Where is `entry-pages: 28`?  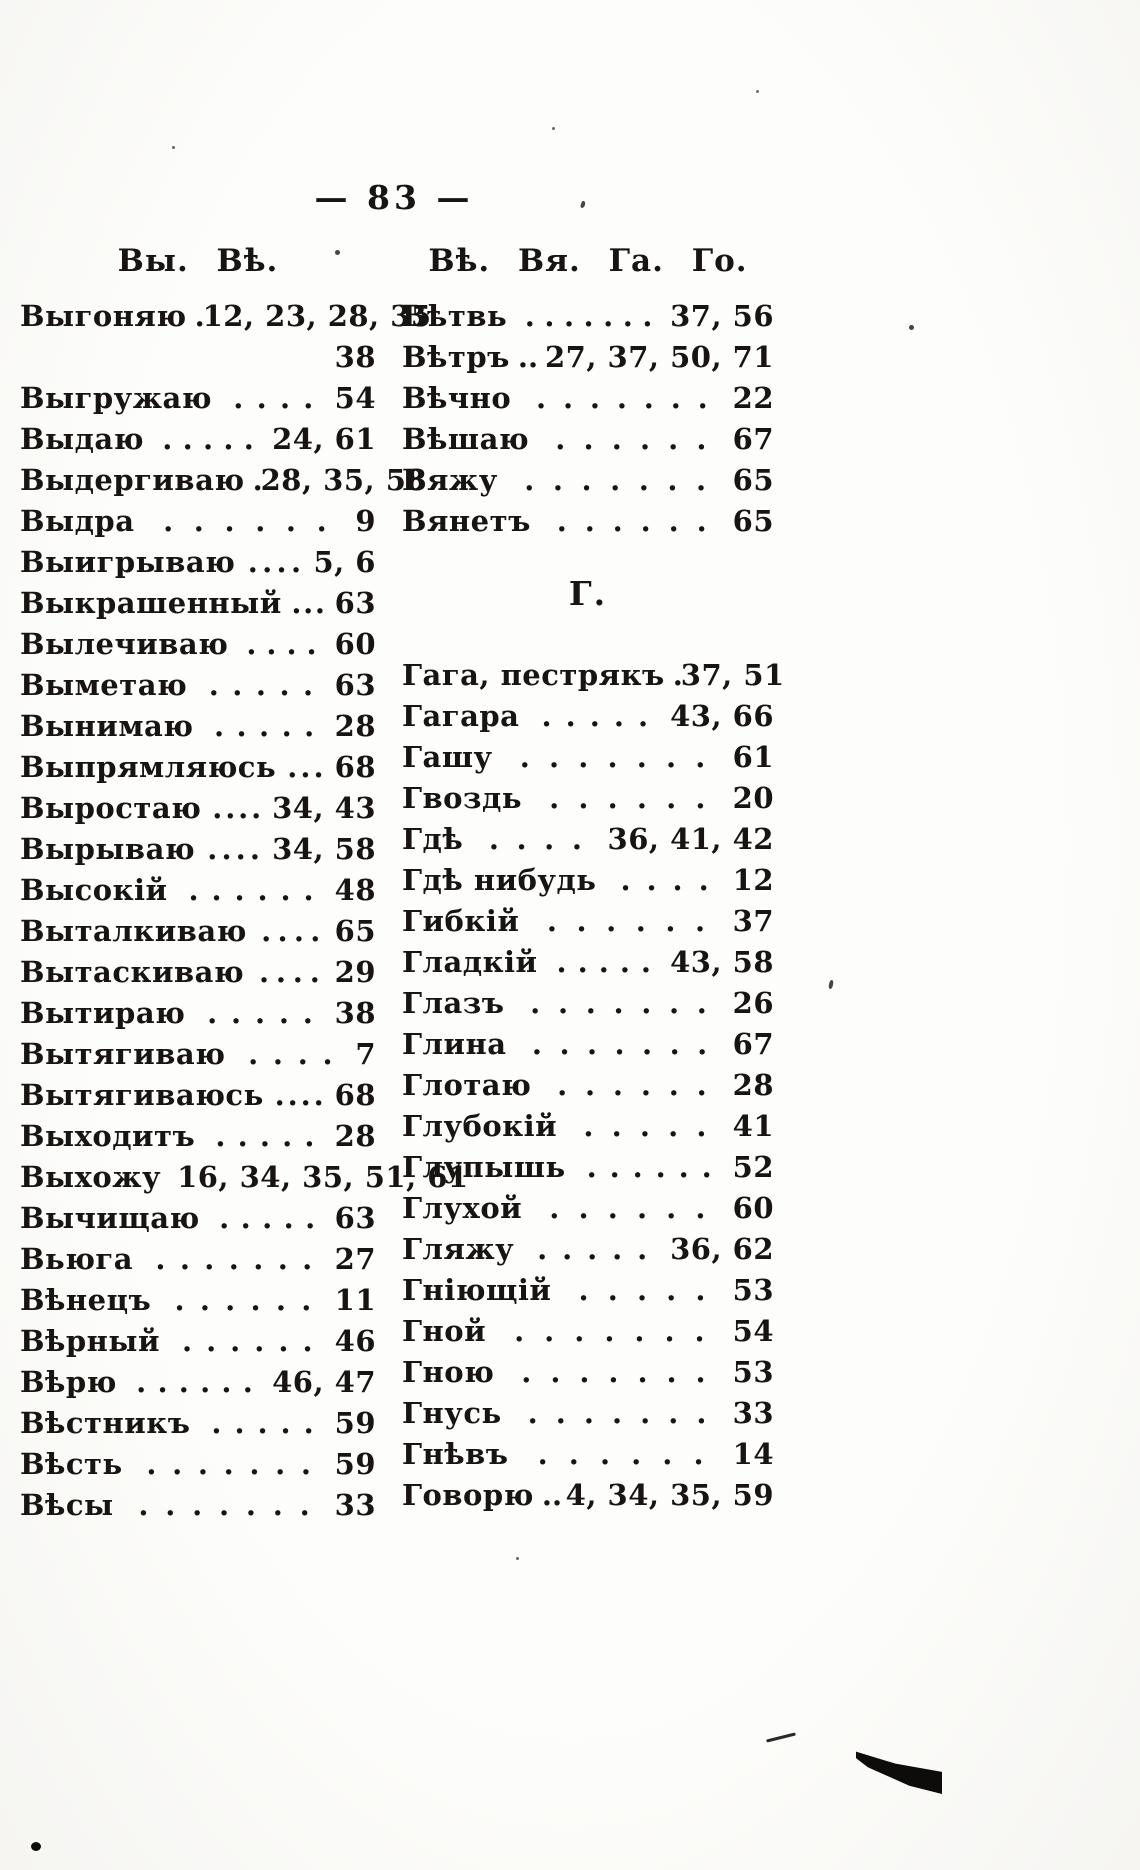
entry-pages: 28 is located at coordinates (355, 726).